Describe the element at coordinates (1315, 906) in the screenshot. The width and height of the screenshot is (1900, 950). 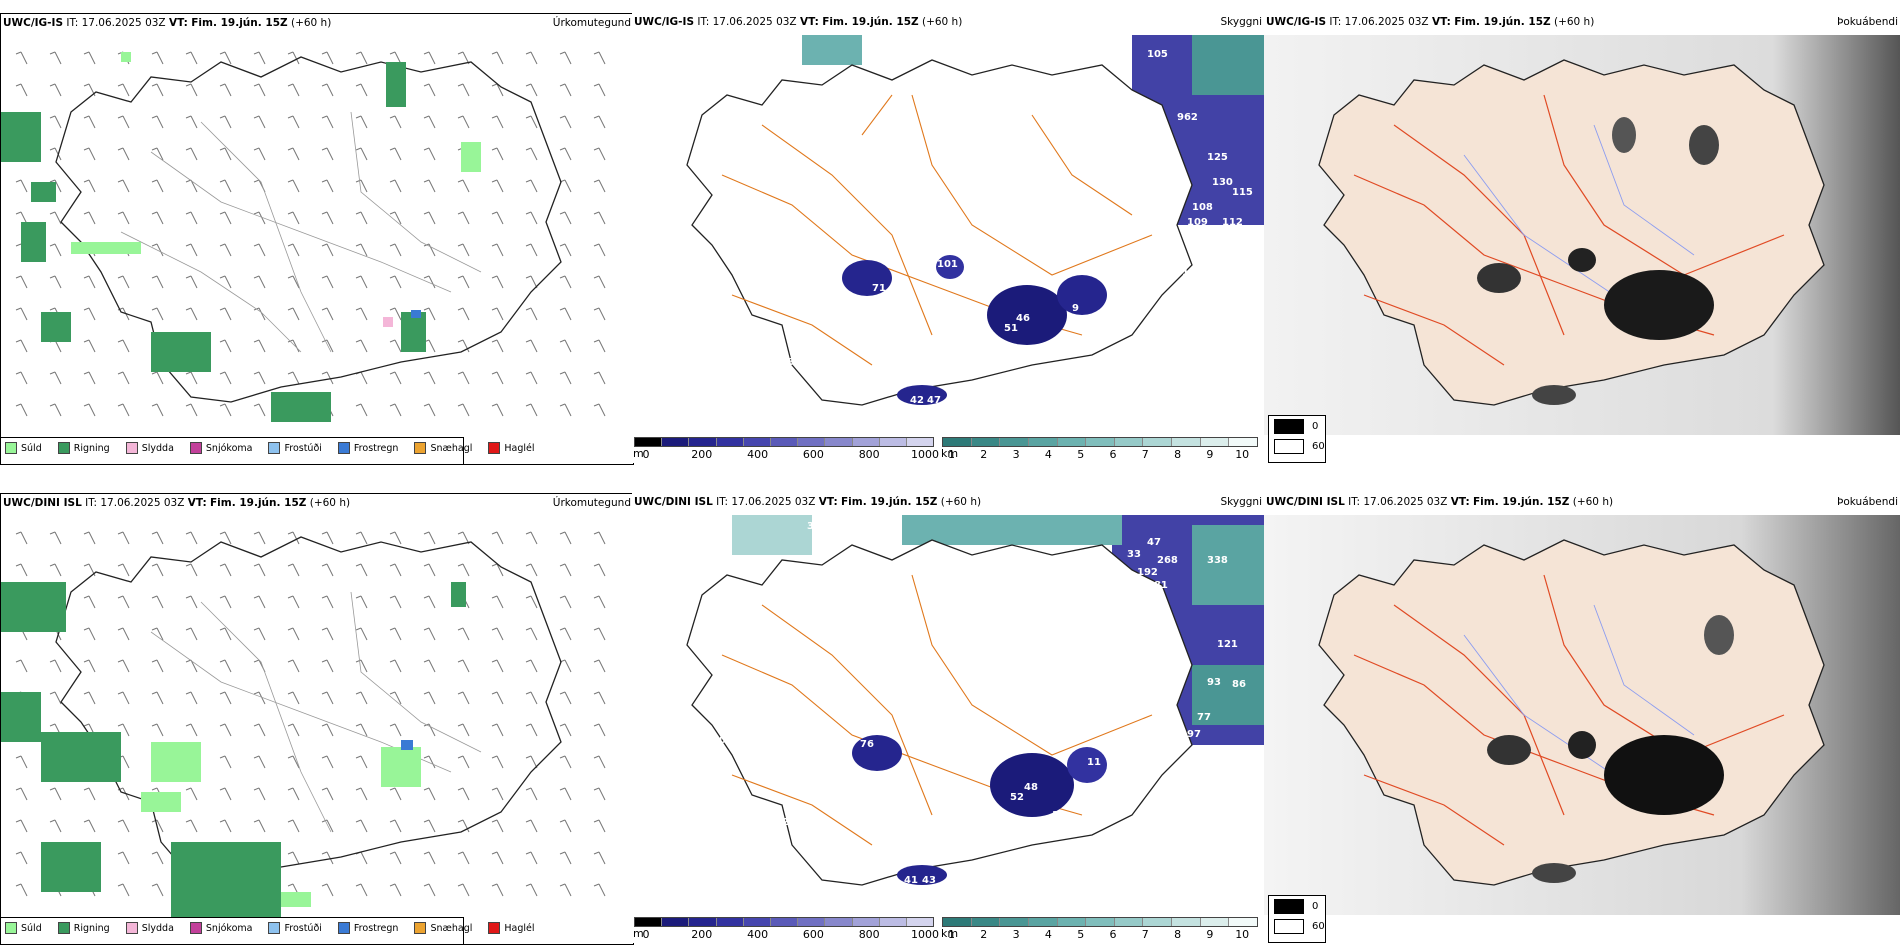
I see `fog-key-value: 0` at that location.